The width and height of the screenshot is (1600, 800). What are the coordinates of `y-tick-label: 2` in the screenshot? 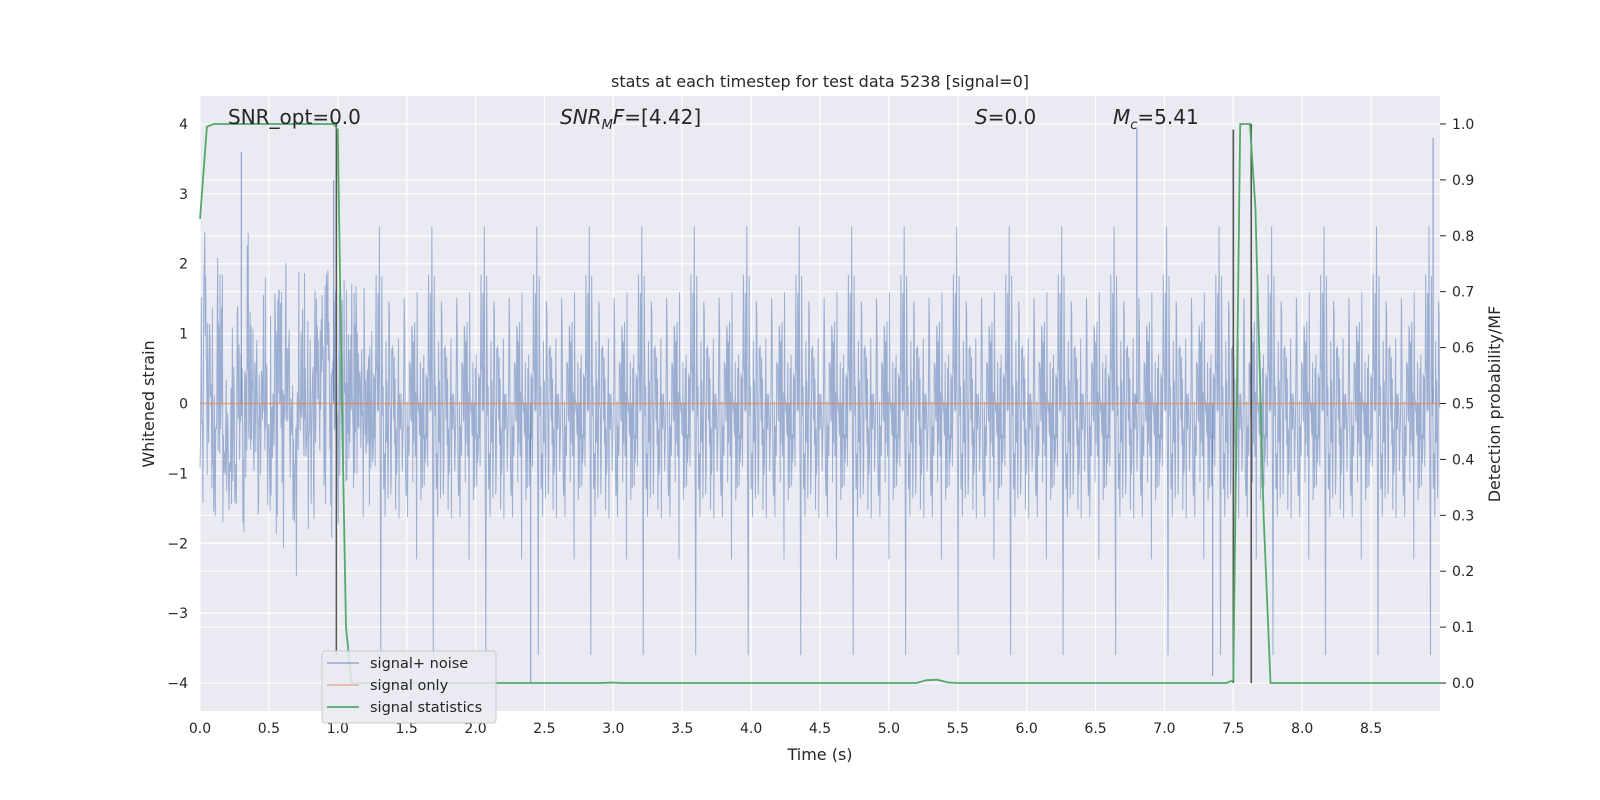 It's located at (183, 265).